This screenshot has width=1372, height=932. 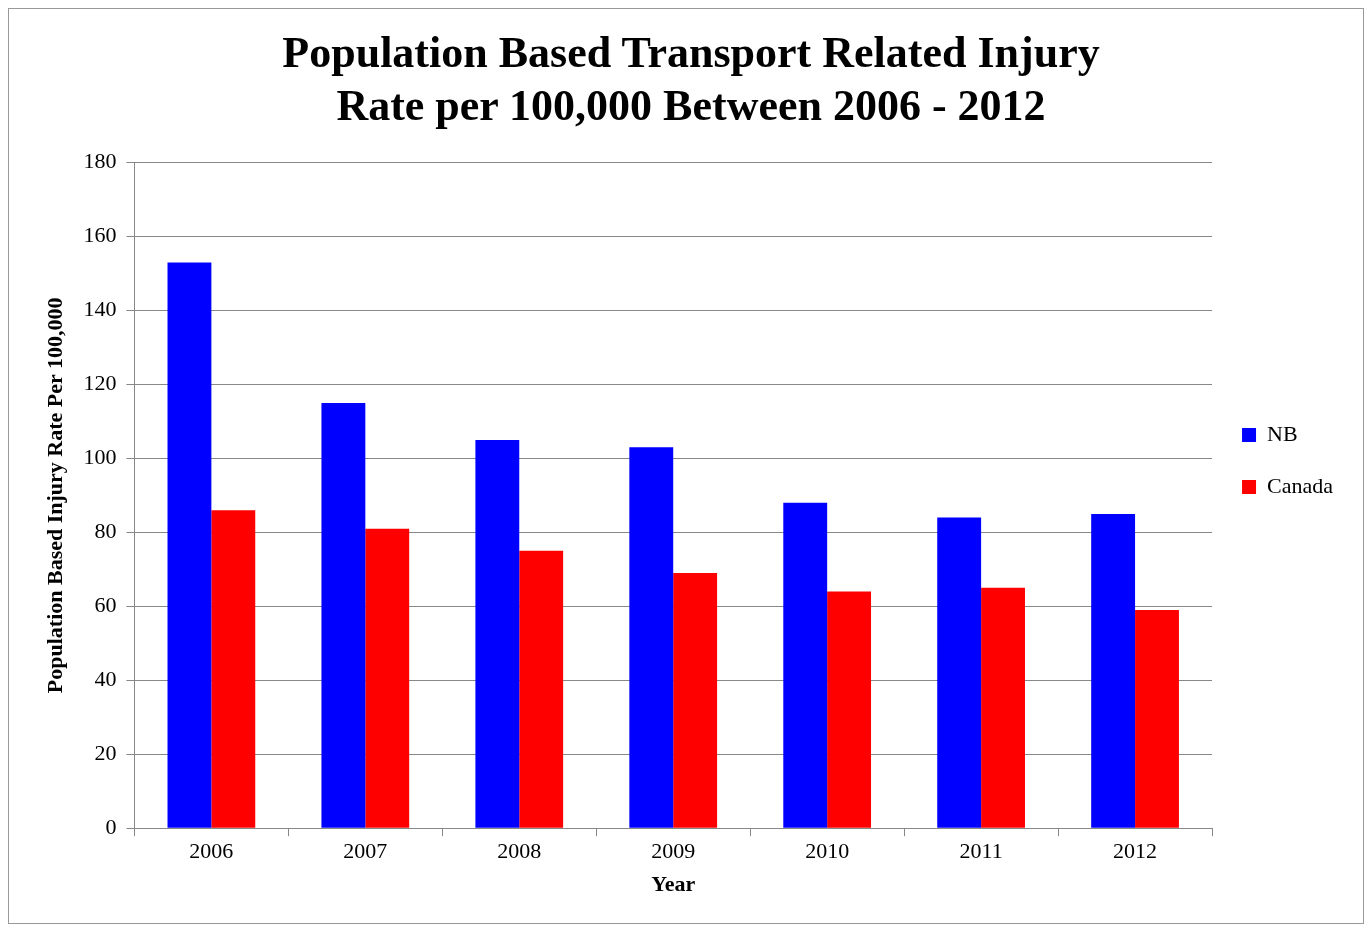 I want to click on y-tick-label: 100, so click(x=100, y=457).